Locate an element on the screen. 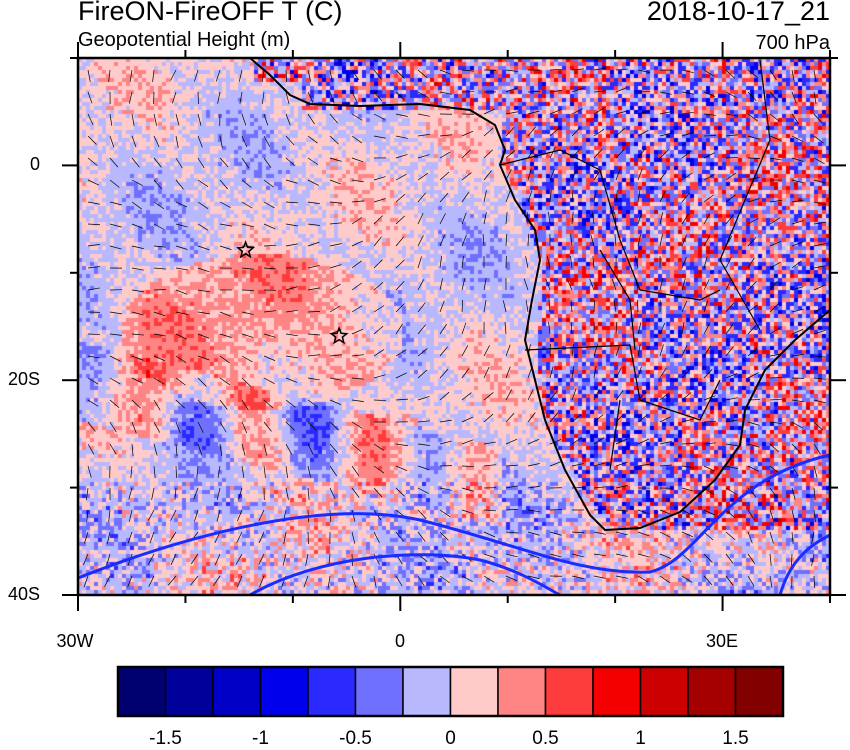 This screenshot has height=750, width=850. plot-title: FireON-FireOFF T (C) is located at coordinates (210, 13).